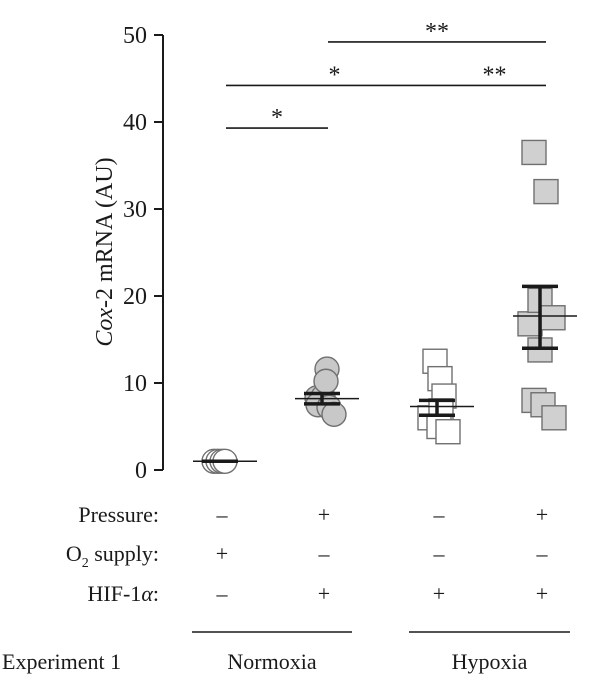 The image size is (600, 681). What do you see at coordinates (135, 384) in the screenshot?
I see `y-tick-label: 10` at bounding box center [135, 384].